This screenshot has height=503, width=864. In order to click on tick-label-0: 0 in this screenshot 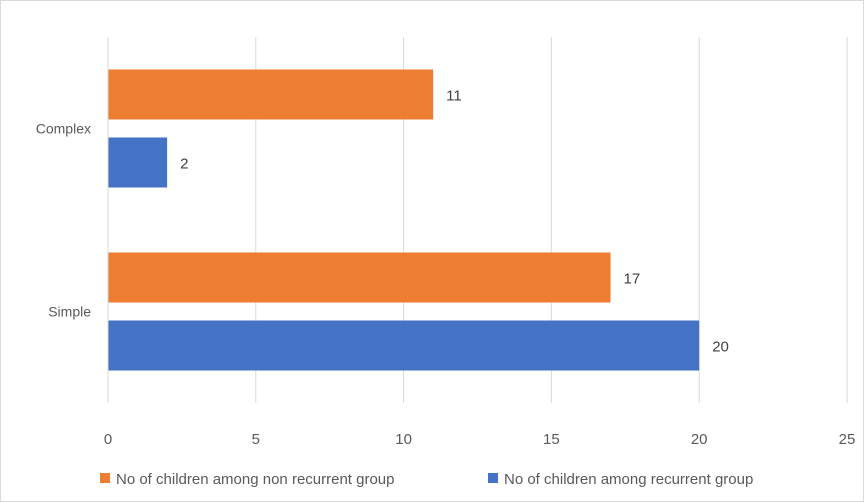, I will do `click(108, 439)`.